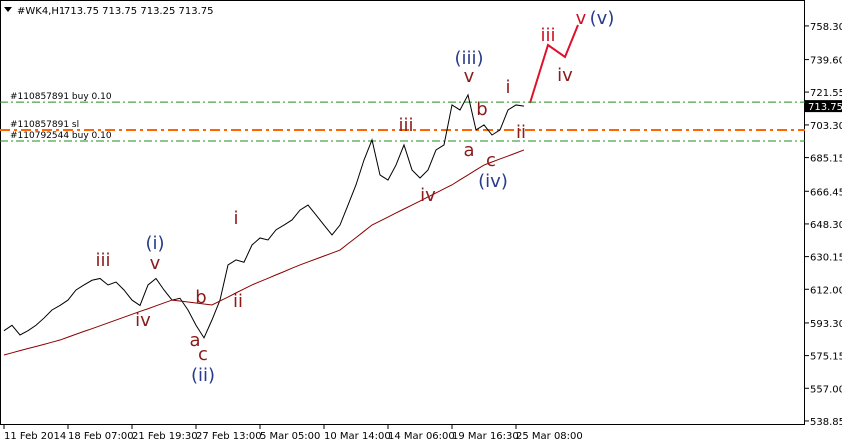 Image resolution: width=842 pixels, height=442 pixels. I want to click on y-tick-label: 538.85, so click(826, 422).